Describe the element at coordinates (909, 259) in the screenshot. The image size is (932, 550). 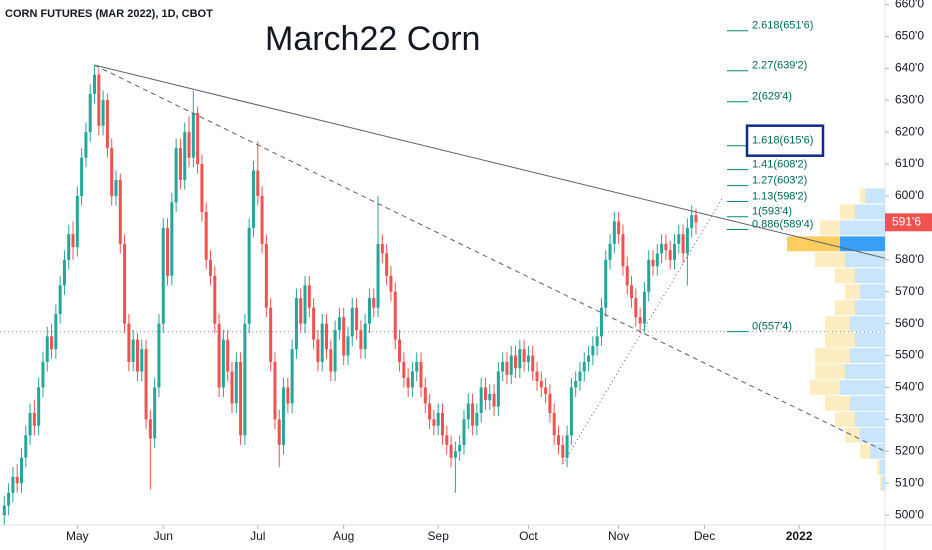
I see `y-tick-label: 580'0` at that location.